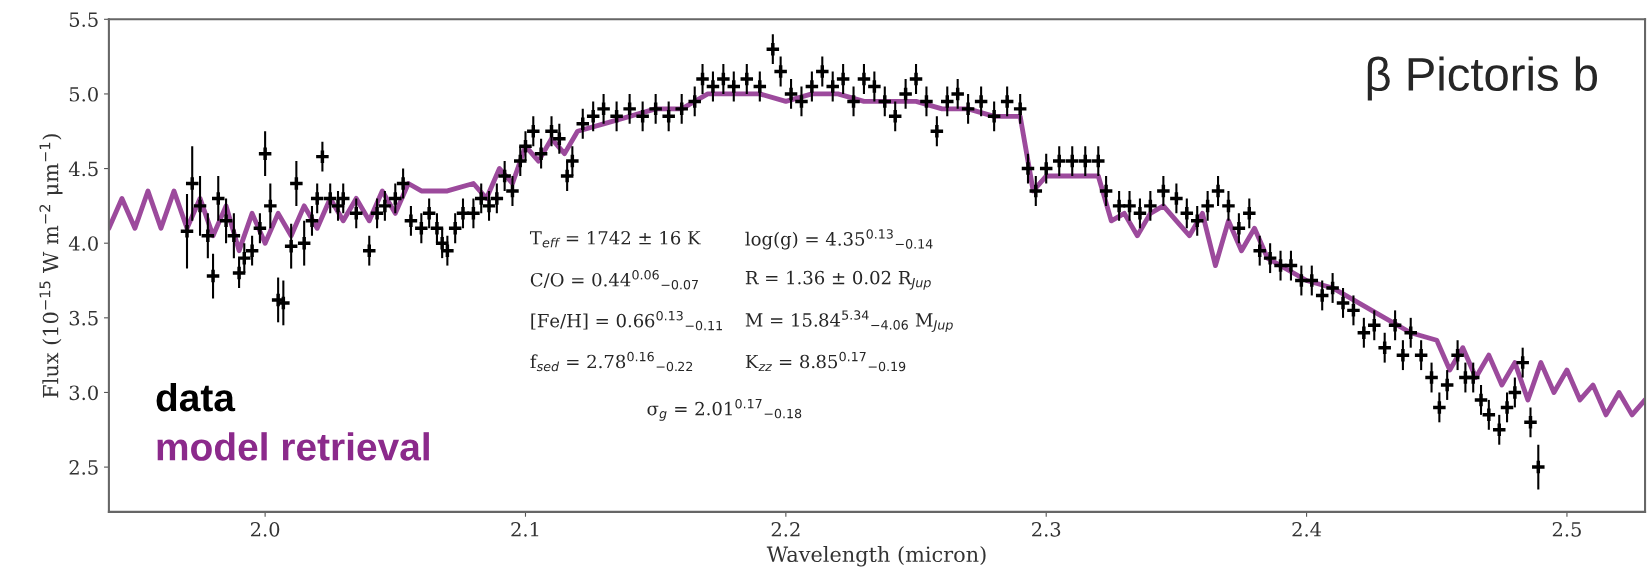 The image size is (1650, 585). I want to click on annotation: R = 1.36 ± 0.02 R$_{Jup}$, so click(838, 280).